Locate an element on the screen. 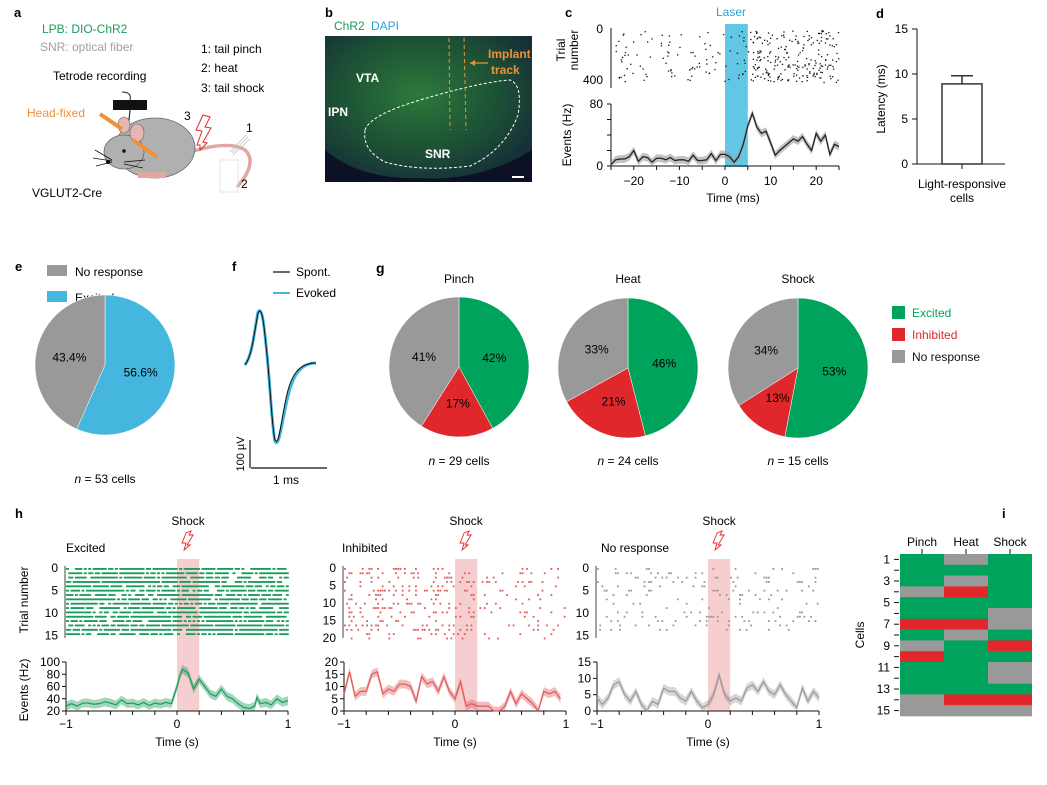  panel-label-a: a is located at coordinates (18, 12).